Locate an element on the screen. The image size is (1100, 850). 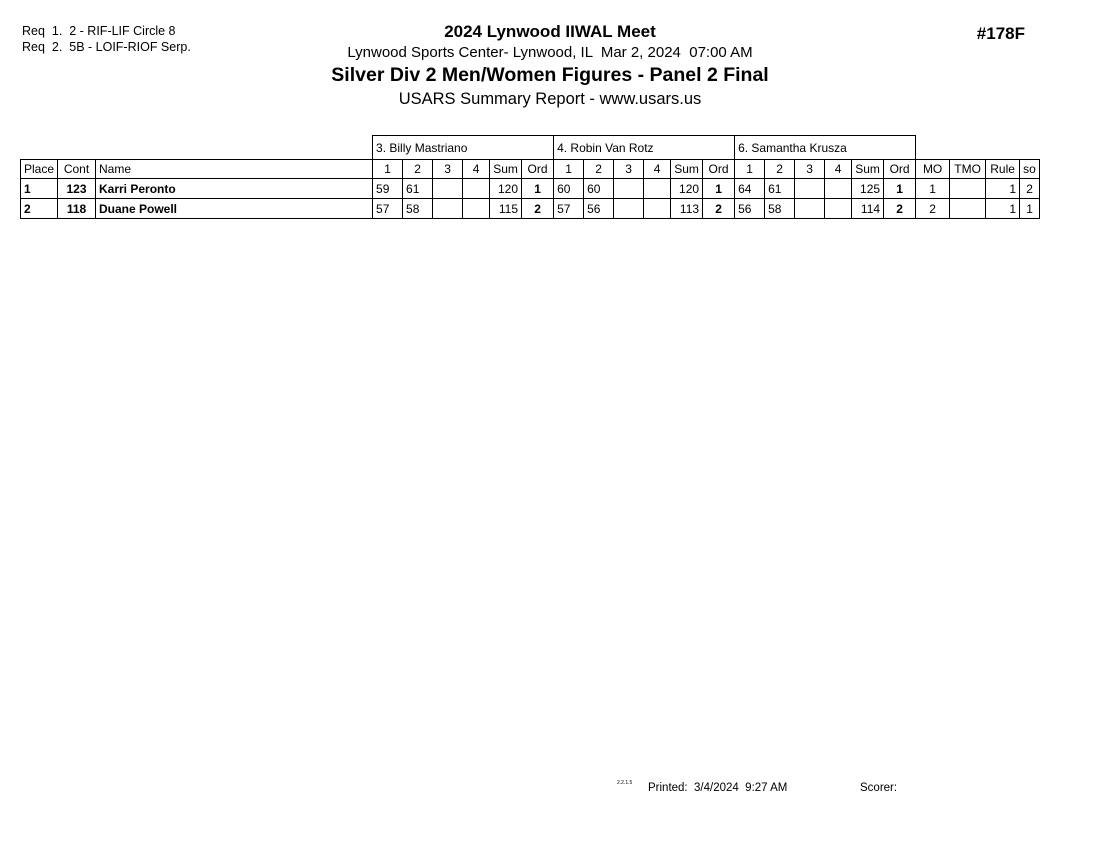
j1-ord: 1 is located at coordinates (538, 188).